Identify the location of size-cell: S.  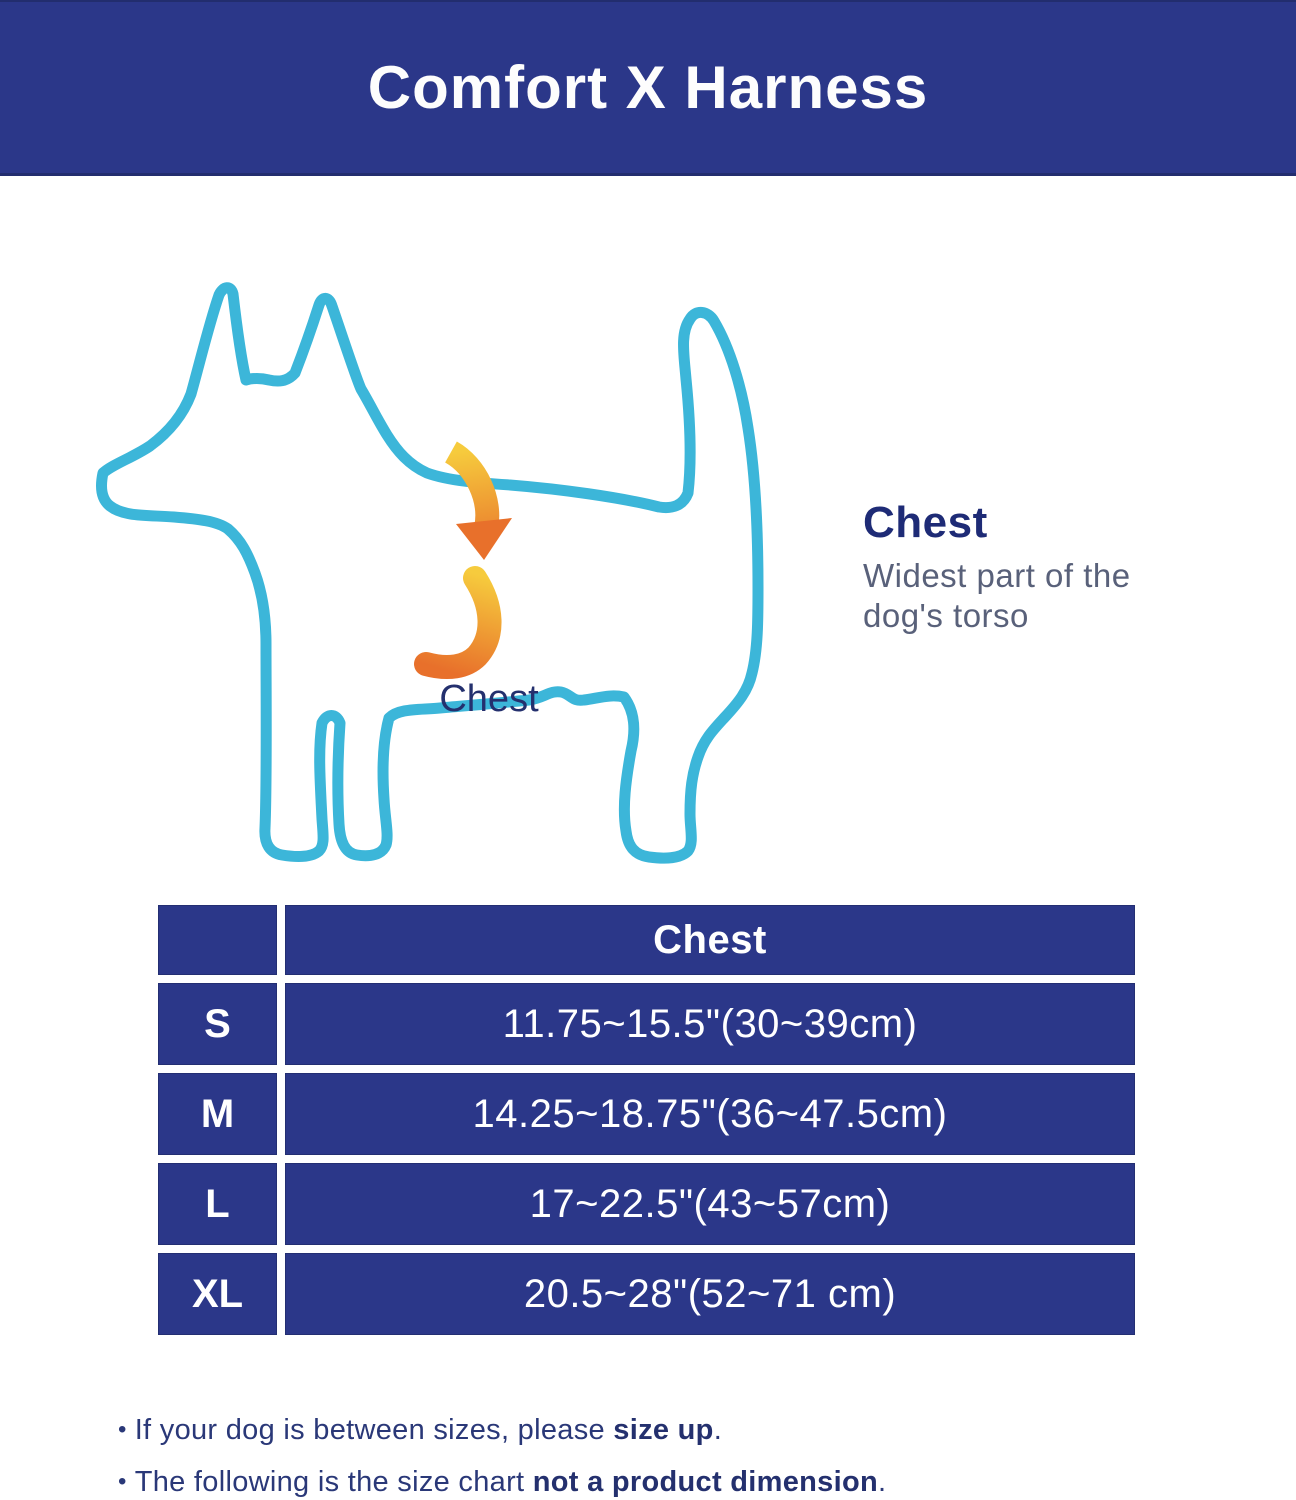
(217, 1024).